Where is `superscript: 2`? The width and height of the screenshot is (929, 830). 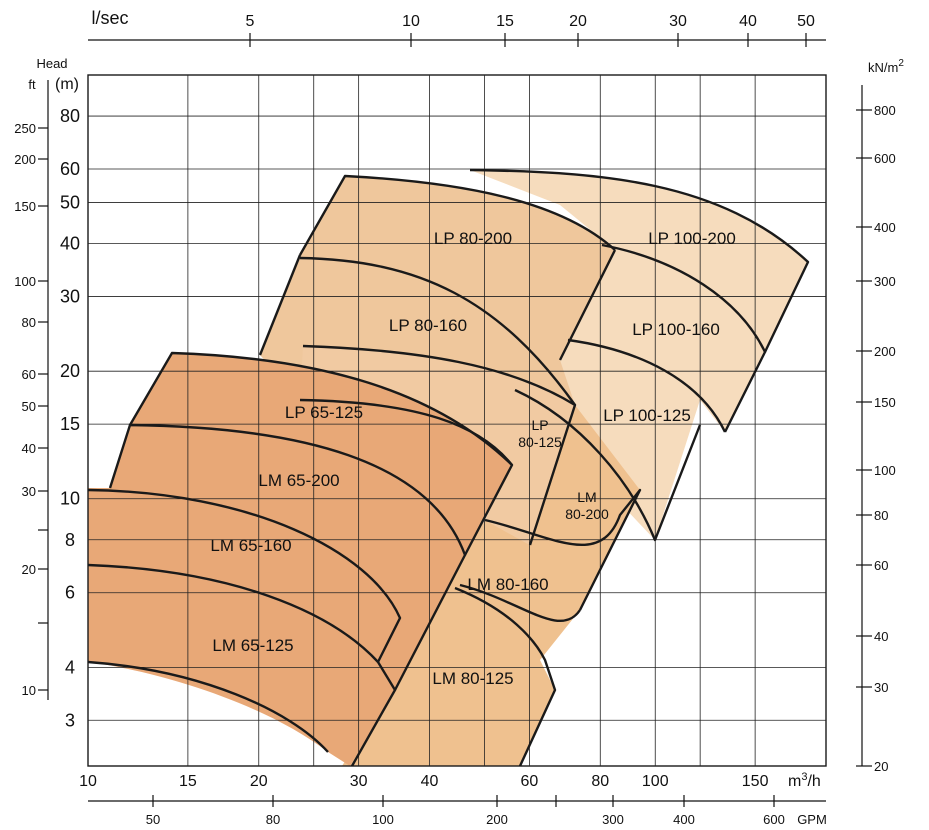 superscript: 2 is located at coordinates (901, 63).